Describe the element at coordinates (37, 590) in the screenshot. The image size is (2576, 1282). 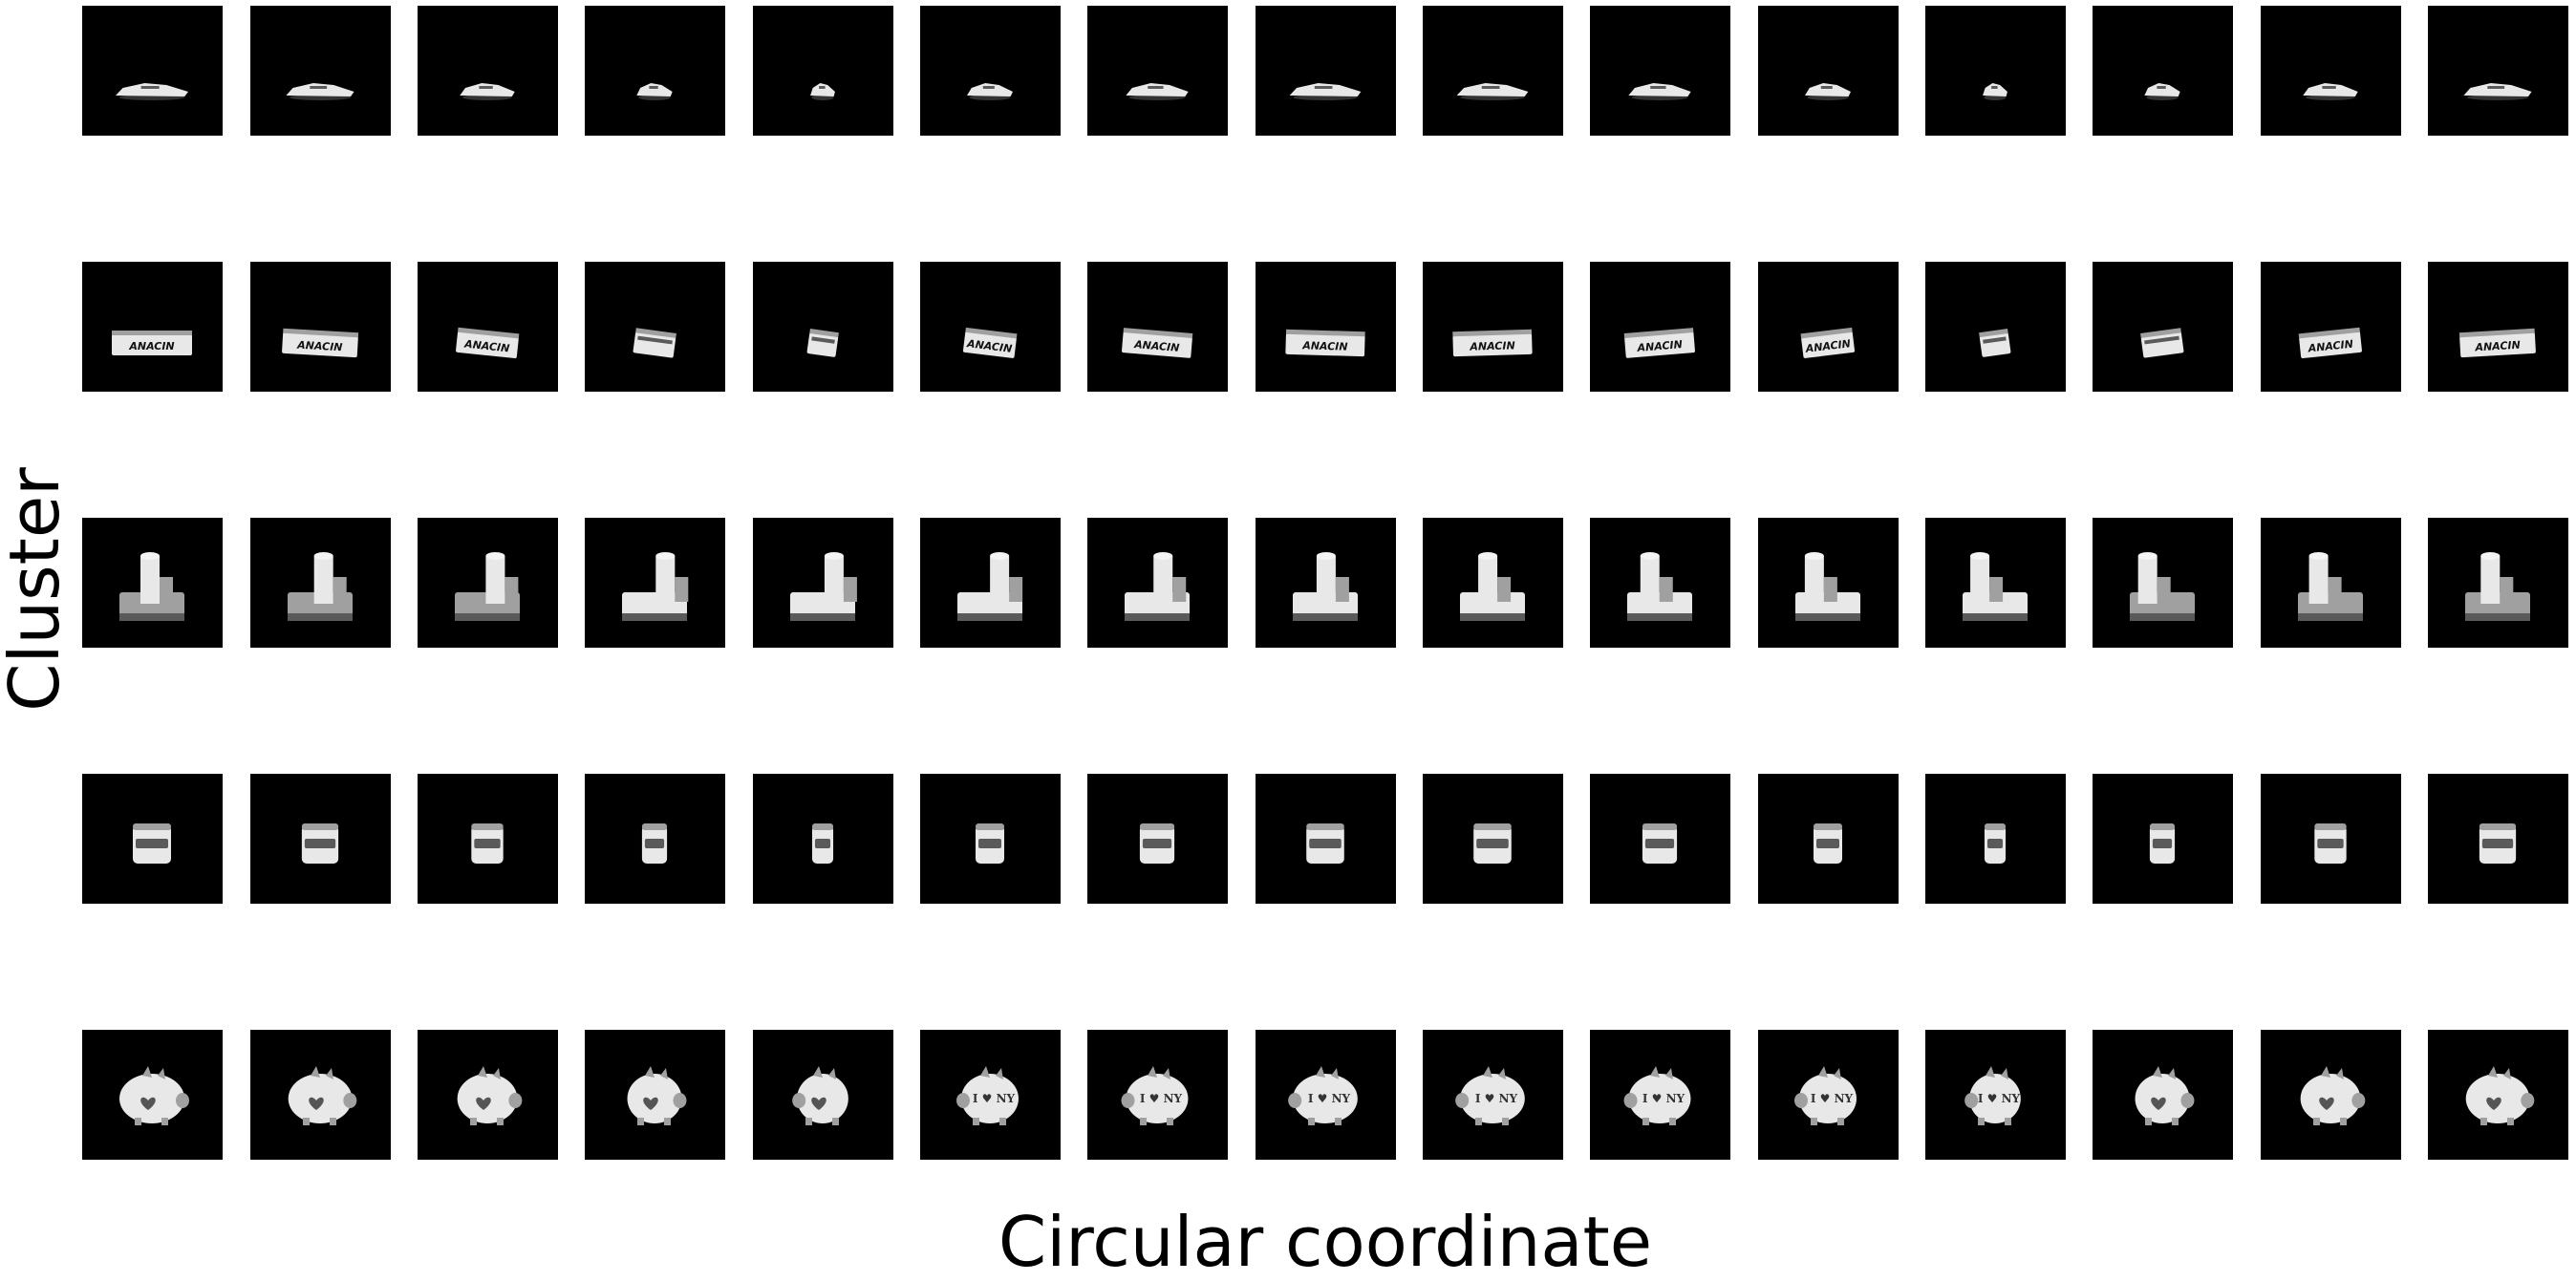
I see `y-axis-label: Cluster` at that location.